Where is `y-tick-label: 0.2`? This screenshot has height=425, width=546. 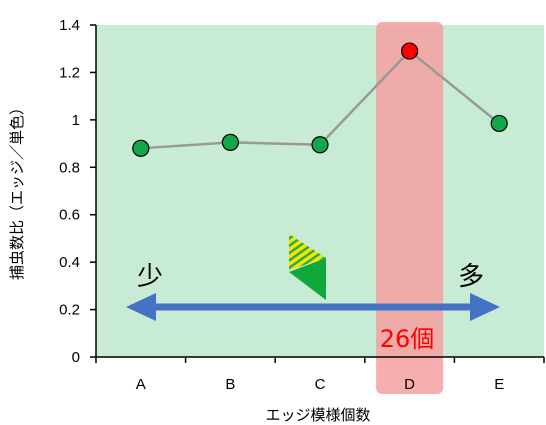
y-tick-label: 0.2 is located at coordinates (69, 310).